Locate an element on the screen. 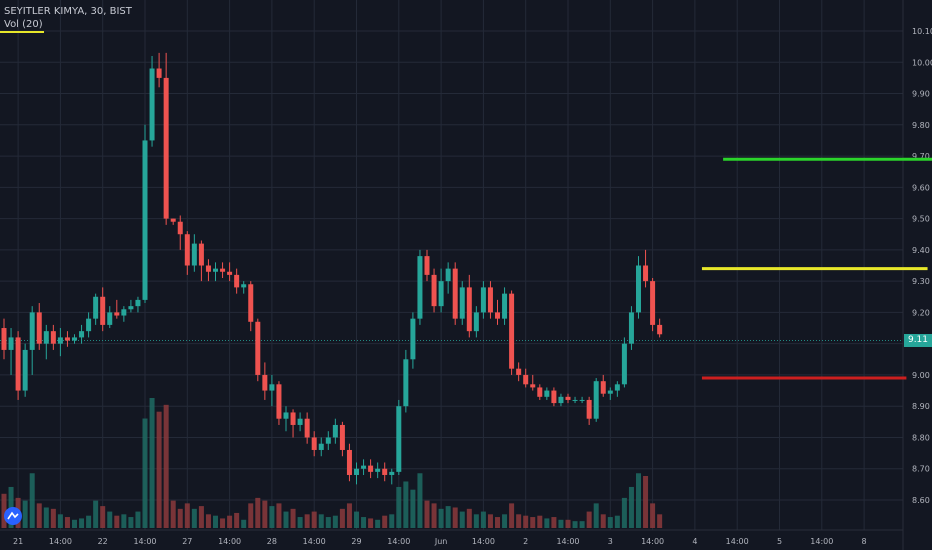 This screenshot has height=550, width=932. y-tick-label: 9.50 is located at coordinates (921, 219).